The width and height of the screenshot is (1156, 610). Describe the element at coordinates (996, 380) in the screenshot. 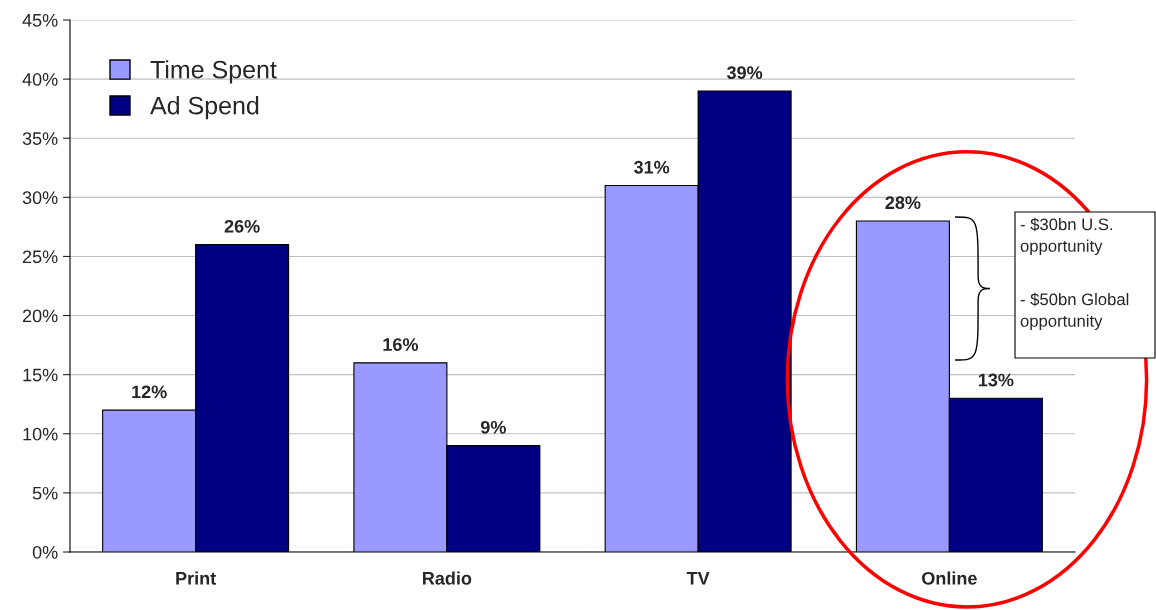

I see `data-label: 13%` at that location.